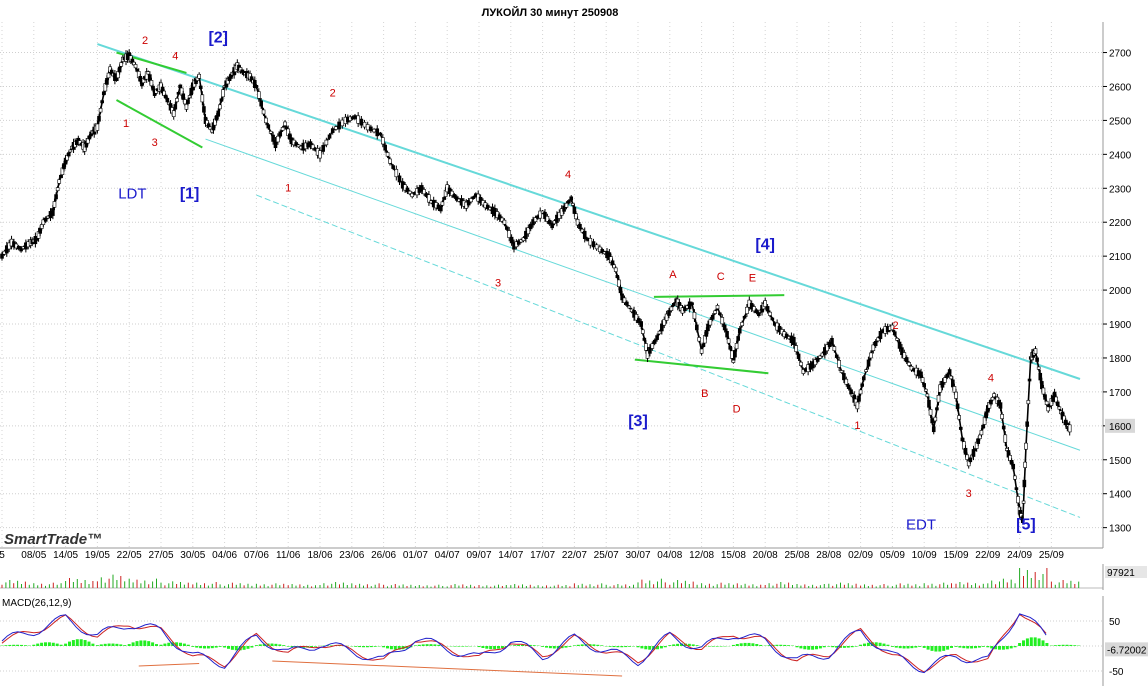 The width and height of the screenshot is (1148, 700). Describe the element at coordinates (2, 555) in the screenshot. I see `date-tick-label: 5` at that location.